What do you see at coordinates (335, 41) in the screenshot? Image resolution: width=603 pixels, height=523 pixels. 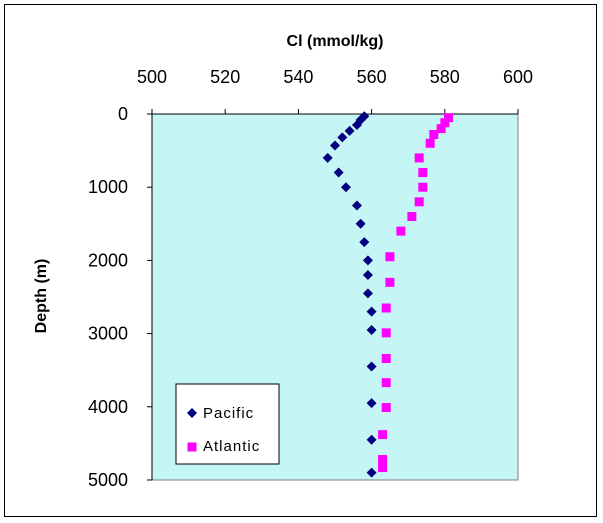 I see `x-axis-title: Cl (mmol/kg)` at bounding box center [335, 41].